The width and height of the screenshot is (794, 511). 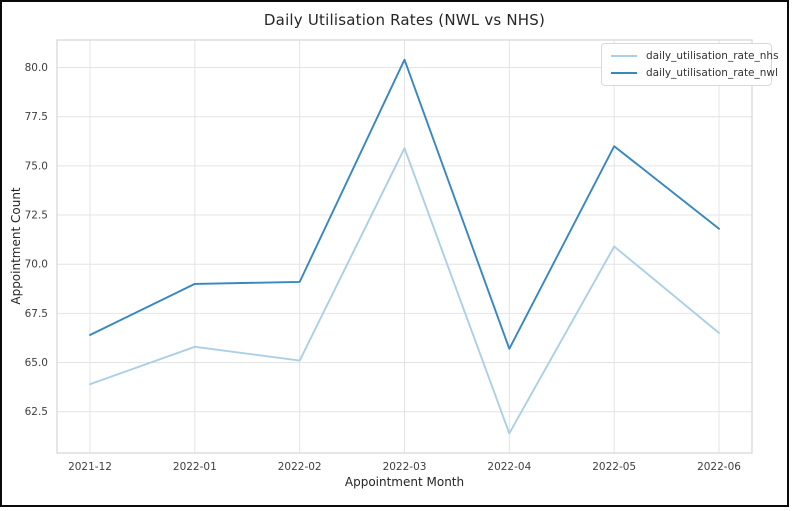 I want to click on x-tick-label: 2022-04, so click(x=509, y=467).